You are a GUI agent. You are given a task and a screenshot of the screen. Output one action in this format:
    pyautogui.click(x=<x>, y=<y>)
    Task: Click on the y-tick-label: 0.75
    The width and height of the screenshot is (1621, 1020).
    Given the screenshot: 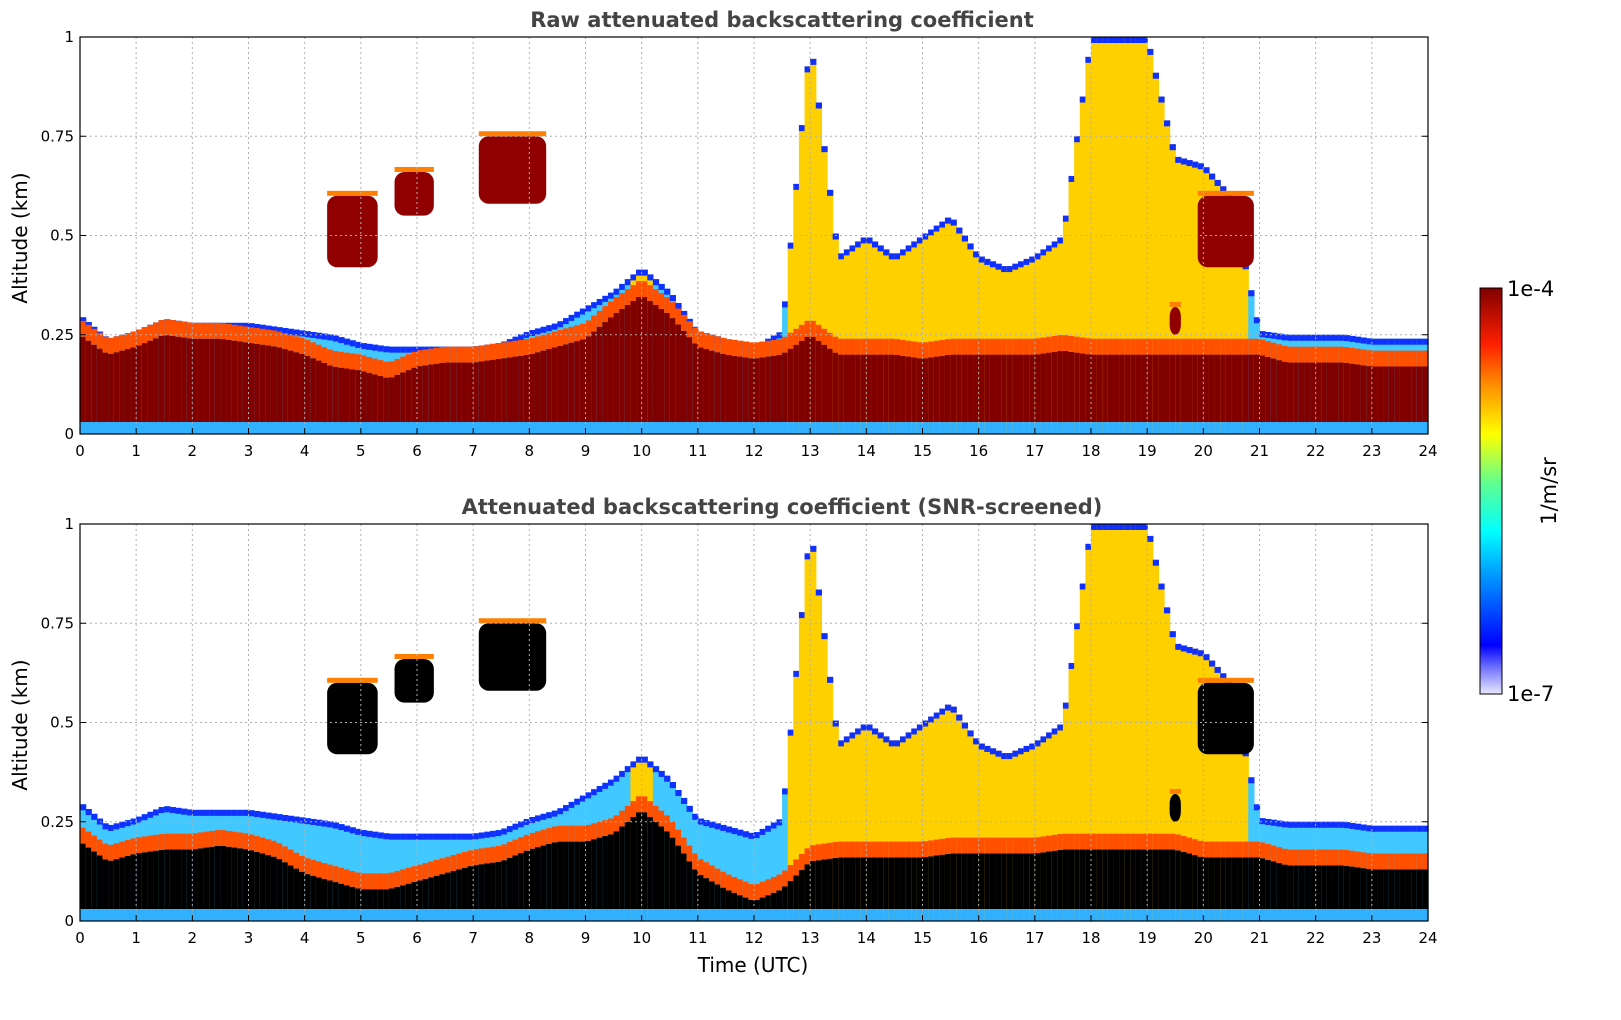 What is the action you would take?
    pyautogui.click(x=57, y=136)
    